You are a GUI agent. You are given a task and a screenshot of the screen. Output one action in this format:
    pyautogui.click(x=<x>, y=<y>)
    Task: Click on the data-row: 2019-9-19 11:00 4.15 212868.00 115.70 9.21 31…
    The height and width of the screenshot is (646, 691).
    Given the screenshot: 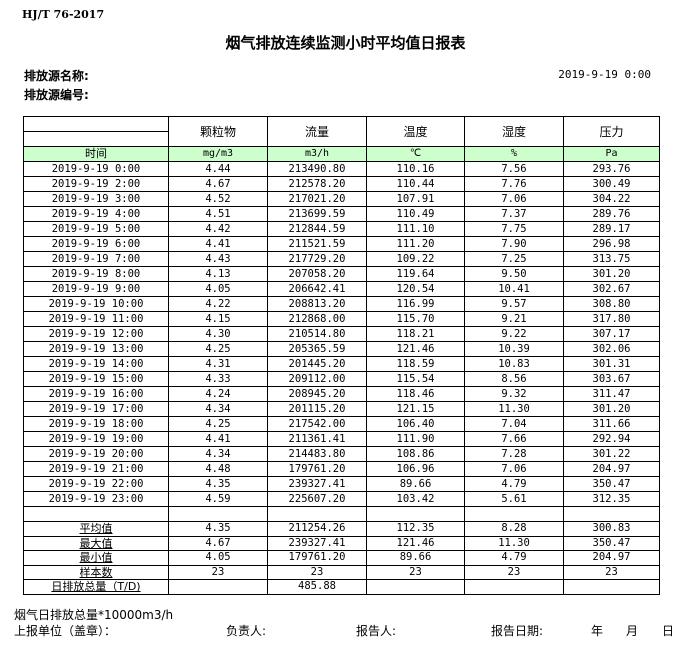 What is the action you would take?
    pyautogui.click(x=341, y=319)
    